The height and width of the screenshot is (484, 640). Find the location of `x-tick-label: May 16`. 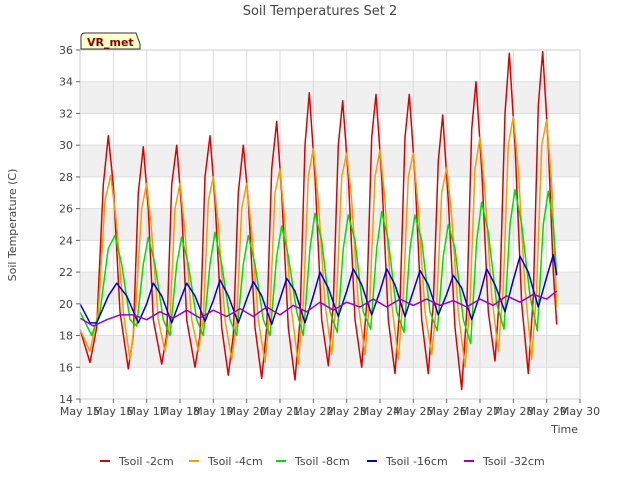

x-tick-label: May 16 is located at coordinates (113, 411).